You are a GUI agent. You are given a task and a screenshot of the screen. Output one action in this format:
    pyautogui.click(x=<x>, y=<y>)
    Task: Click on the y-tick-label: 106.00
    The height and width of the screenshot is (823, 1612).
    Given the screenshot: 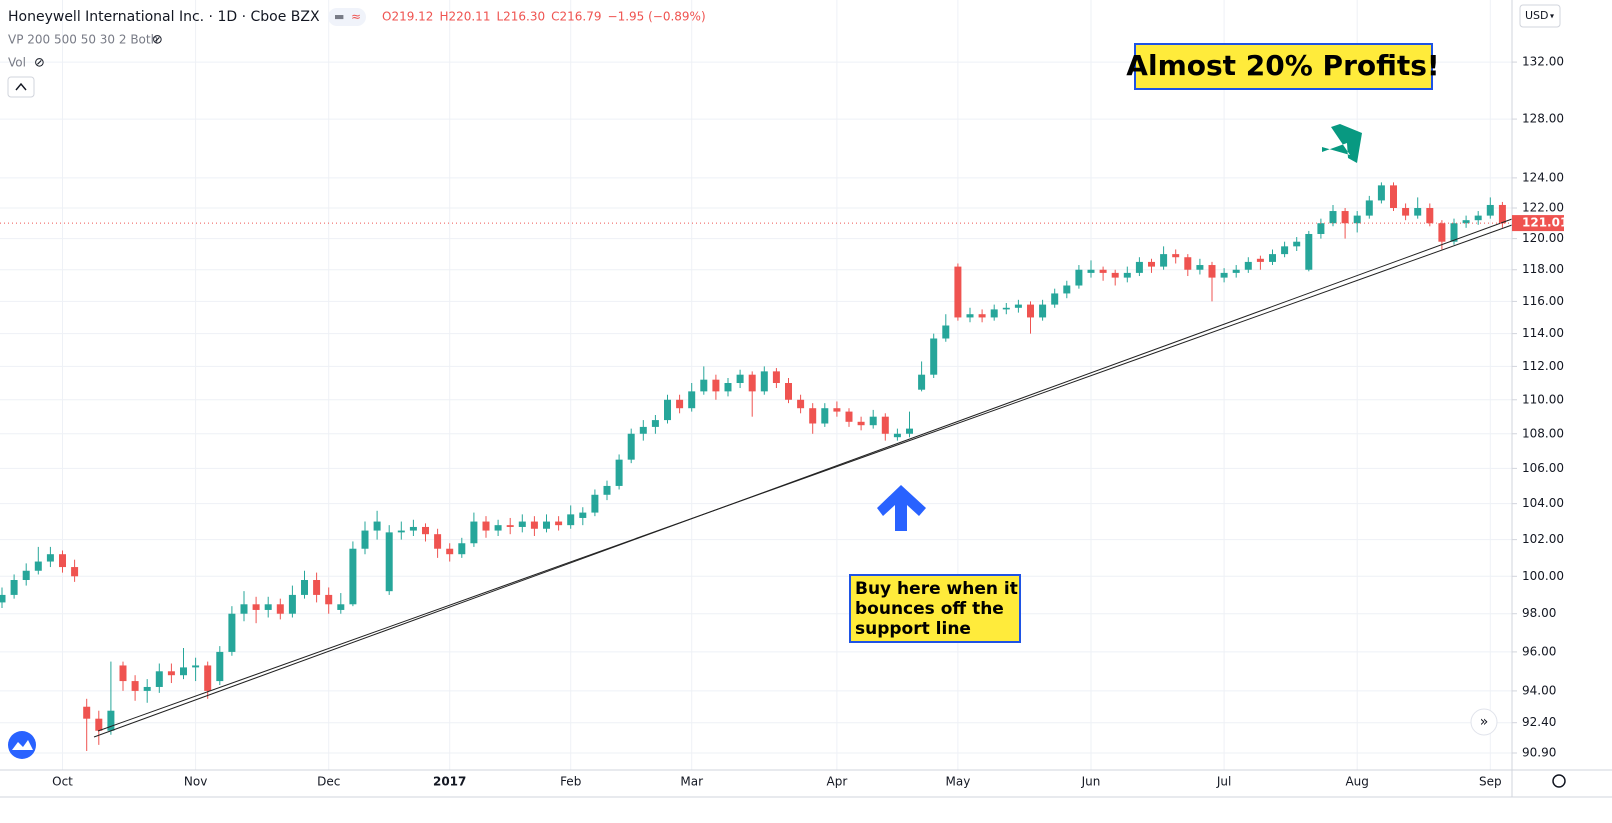 What is the action you would take?
    pyautogui.click(x=1543, y=468)
    